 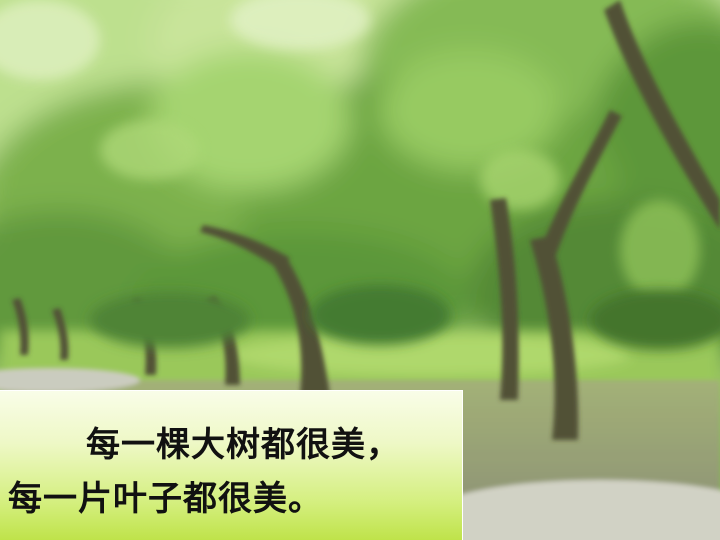 What do you see at coordinates (243, 445) in the screenshot?
I see `caption-line-1: 每一棵大树都很美，` at bounding box center [243, 445].